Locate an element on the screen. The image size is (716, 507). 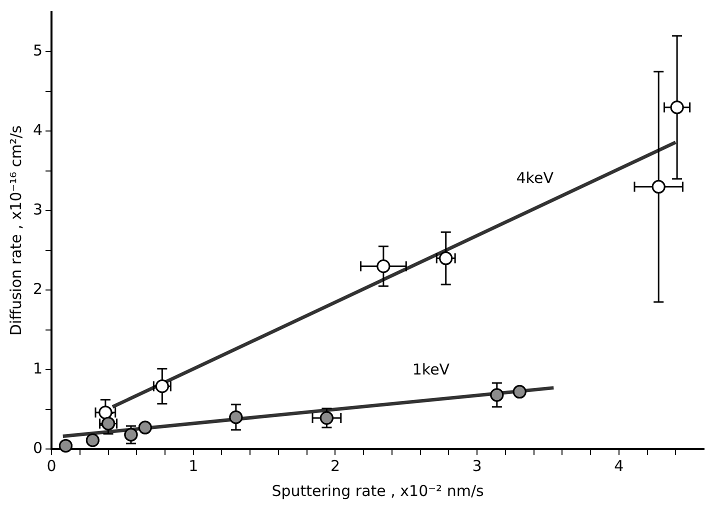
x-tick-label: 3 is located at coordinates (477, 465).